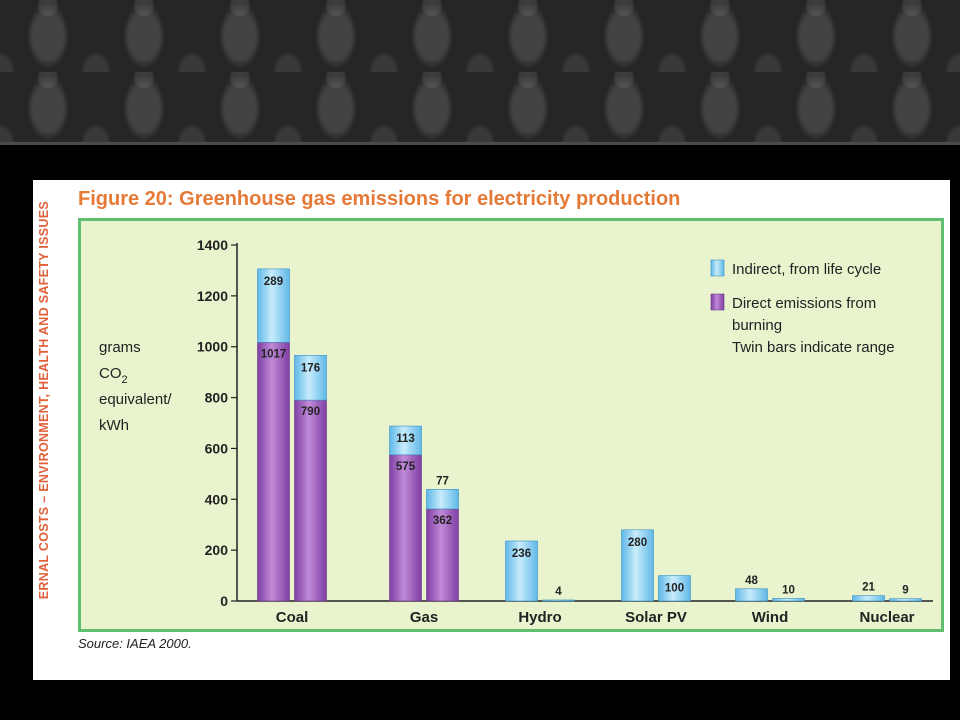 The image size is (960, 720). I want to click on banner-divider, so click(480, 143).